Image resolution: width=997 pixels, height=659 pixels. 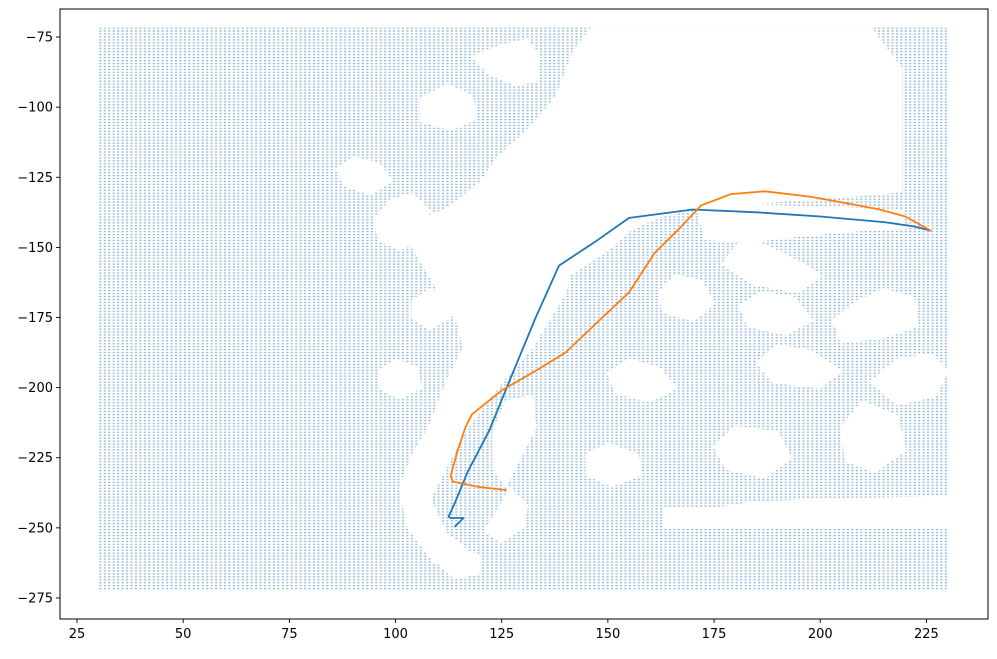 I want to click on x-tick-label: 25, so click(x=77, y=634).